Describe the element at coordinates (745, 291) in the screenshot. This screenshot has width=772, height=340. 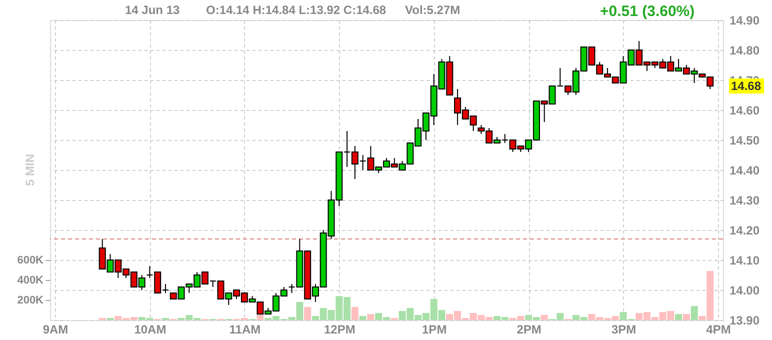
I see `y-tick-label: 14.00` at that location.